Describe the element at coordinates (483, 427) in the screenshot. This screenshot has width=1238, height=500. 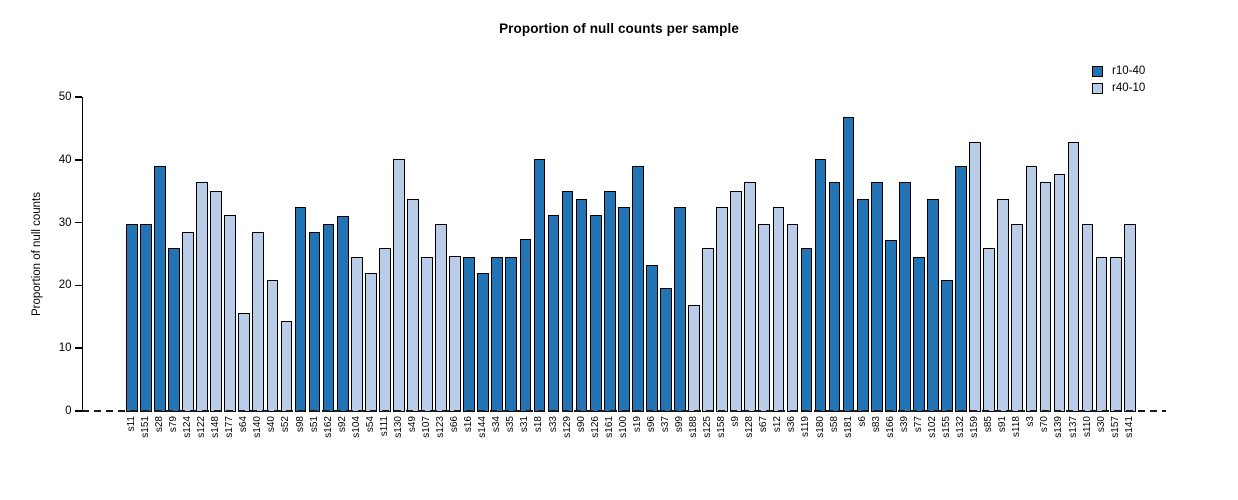
I see `x-tick-label-s144: s144` at that location.